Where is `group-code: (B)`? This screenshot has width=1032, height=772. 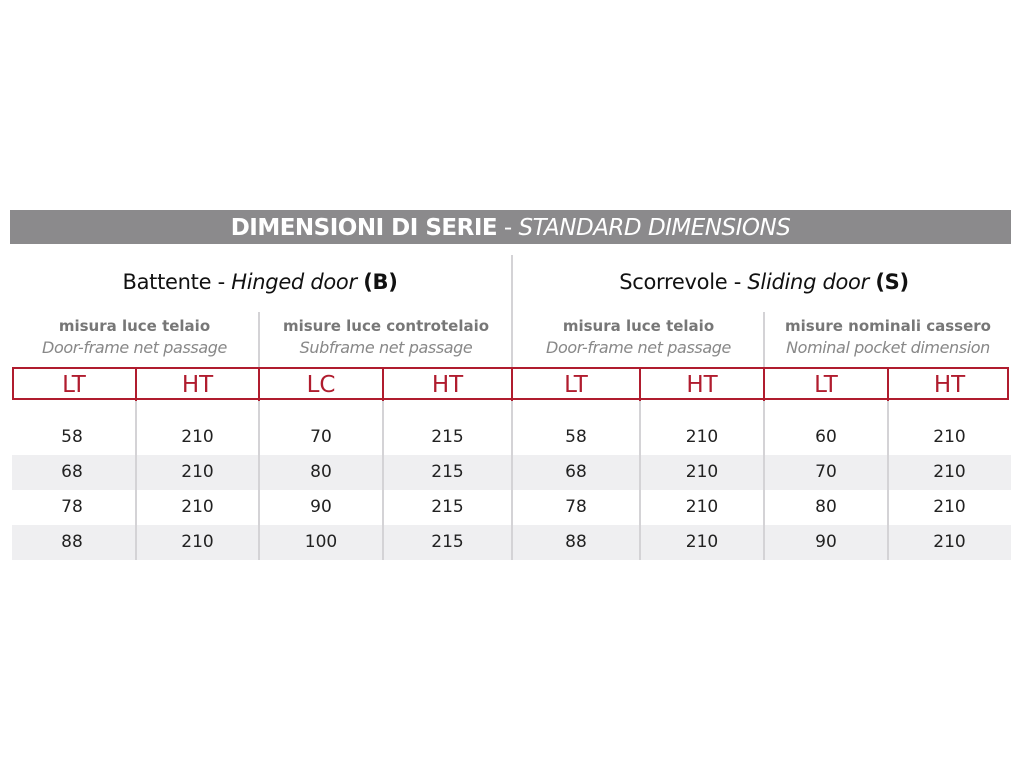 group-code: (B) is located at coordinates (380, 282).